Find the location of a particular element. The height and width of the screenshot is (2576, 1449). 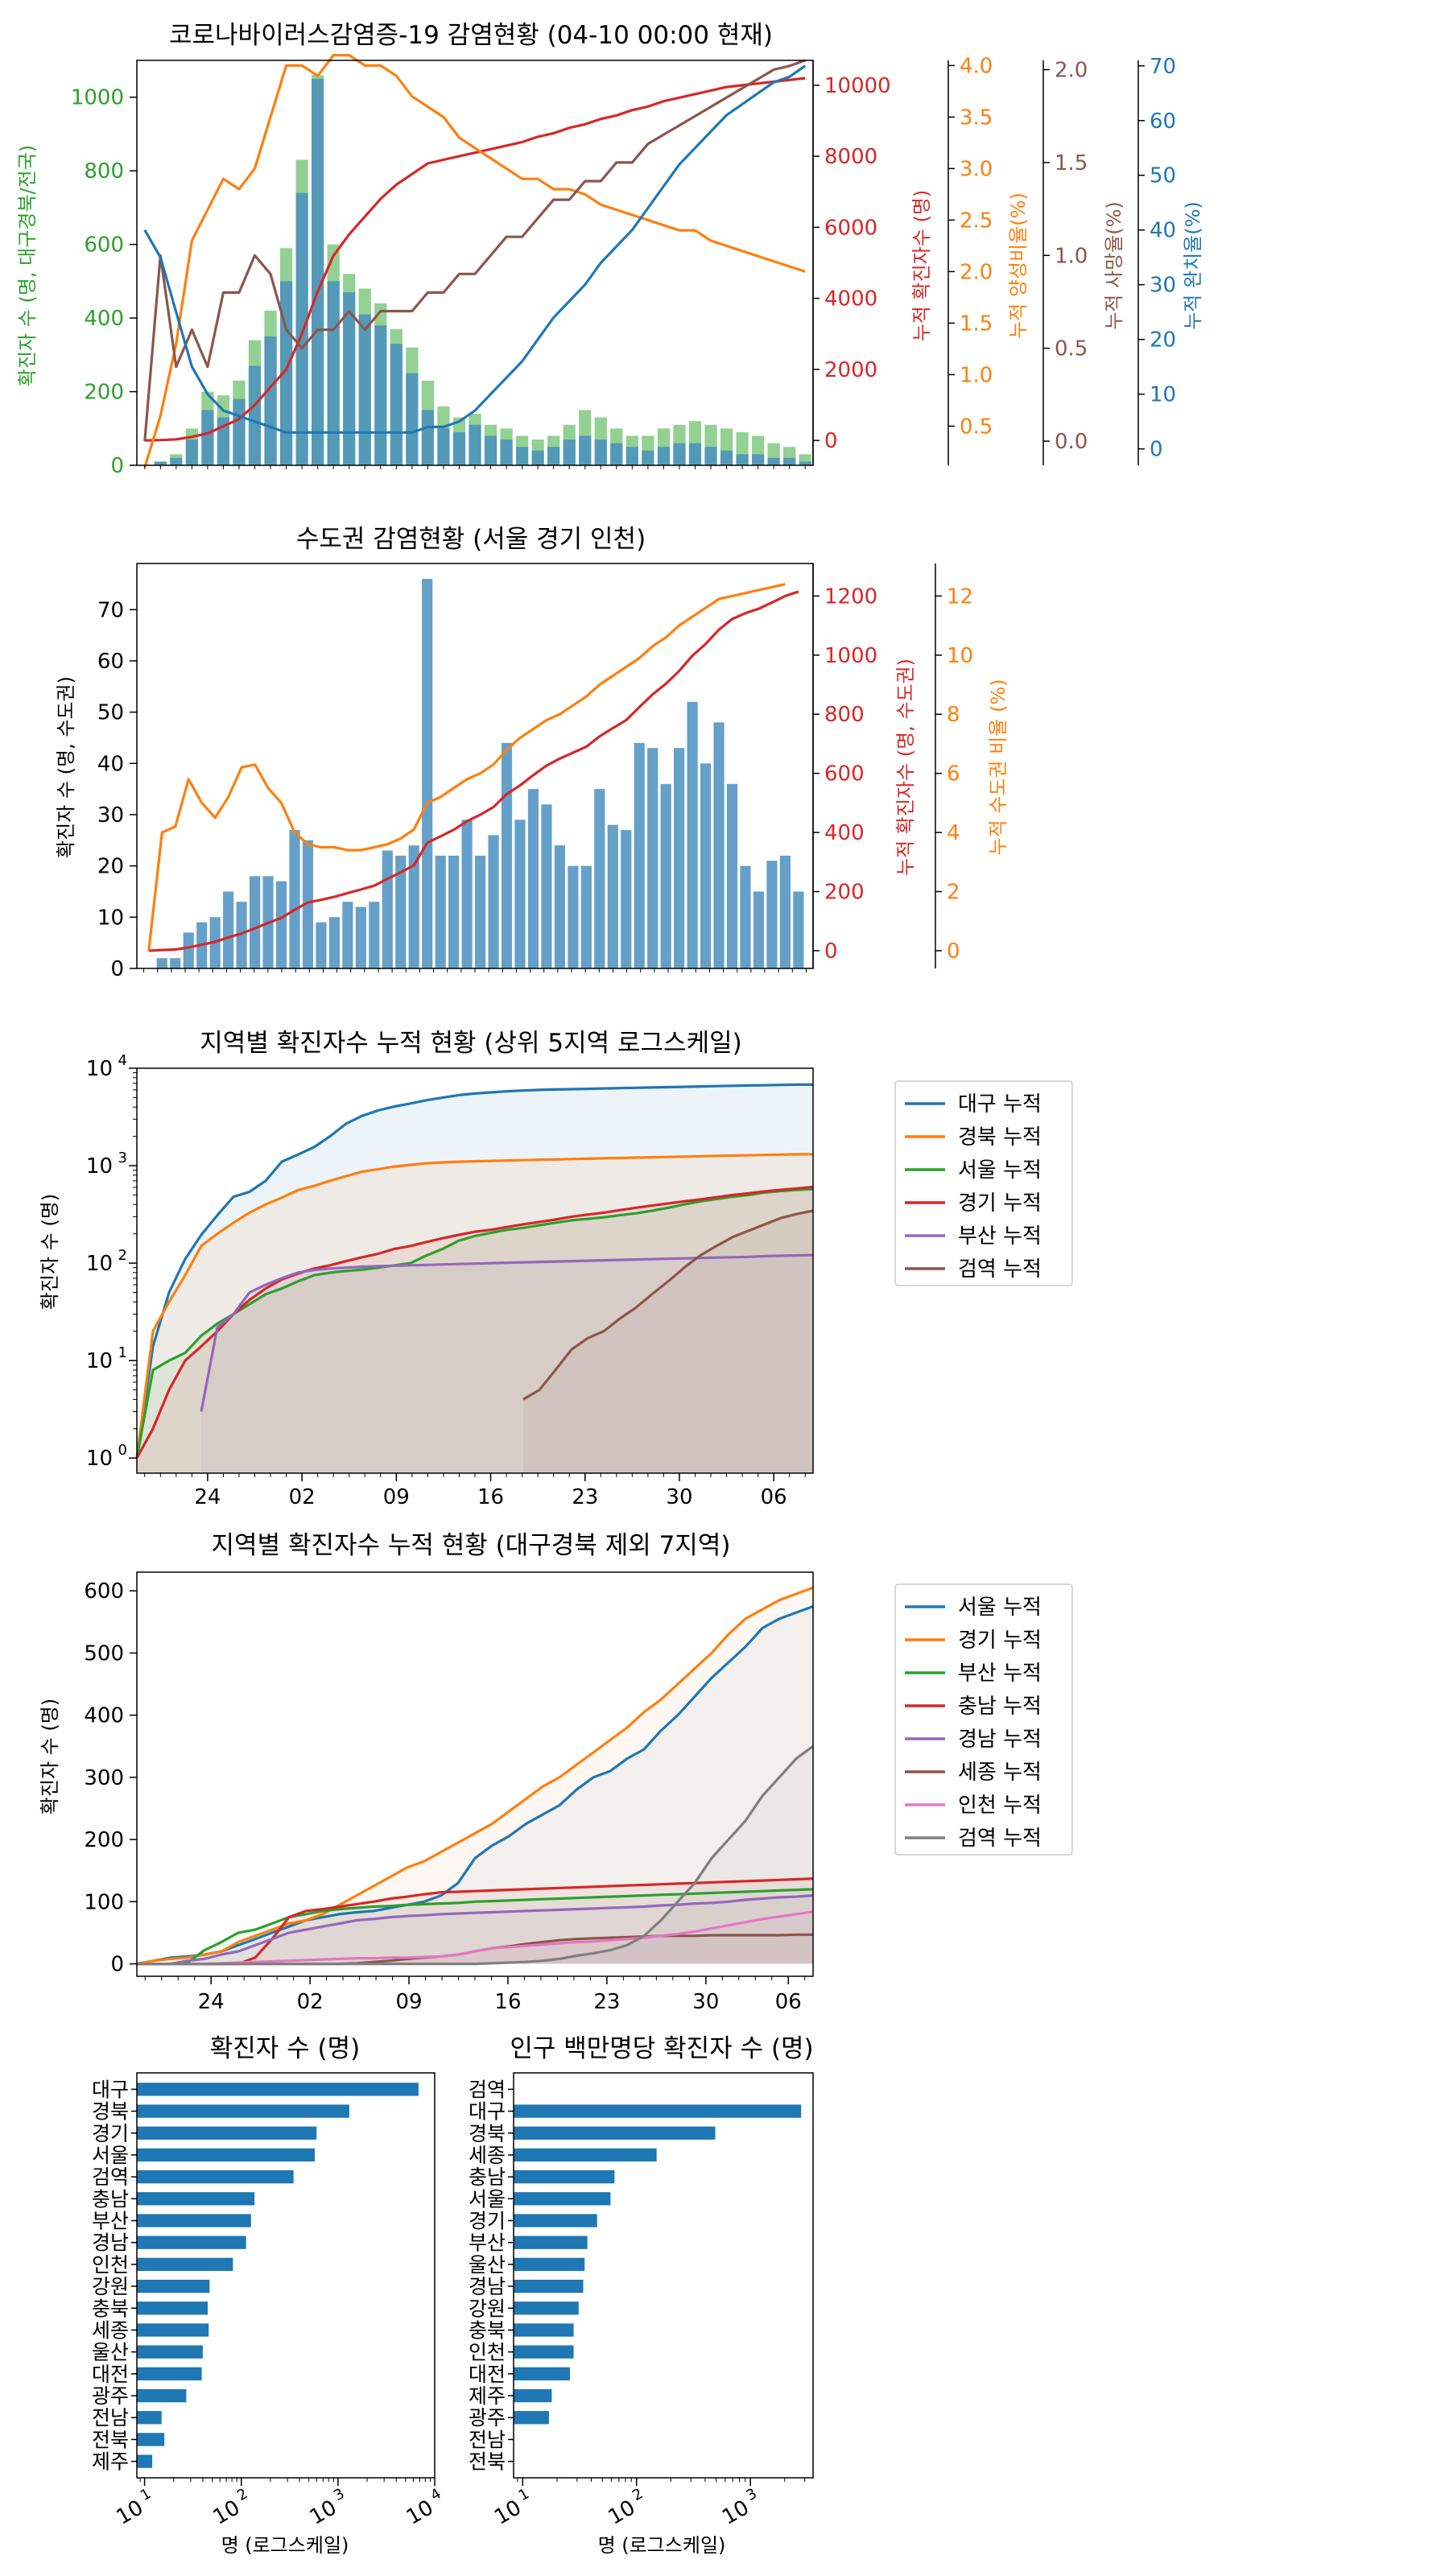

chart5-category-label: 대전 is located at coordinates (111, 2374).